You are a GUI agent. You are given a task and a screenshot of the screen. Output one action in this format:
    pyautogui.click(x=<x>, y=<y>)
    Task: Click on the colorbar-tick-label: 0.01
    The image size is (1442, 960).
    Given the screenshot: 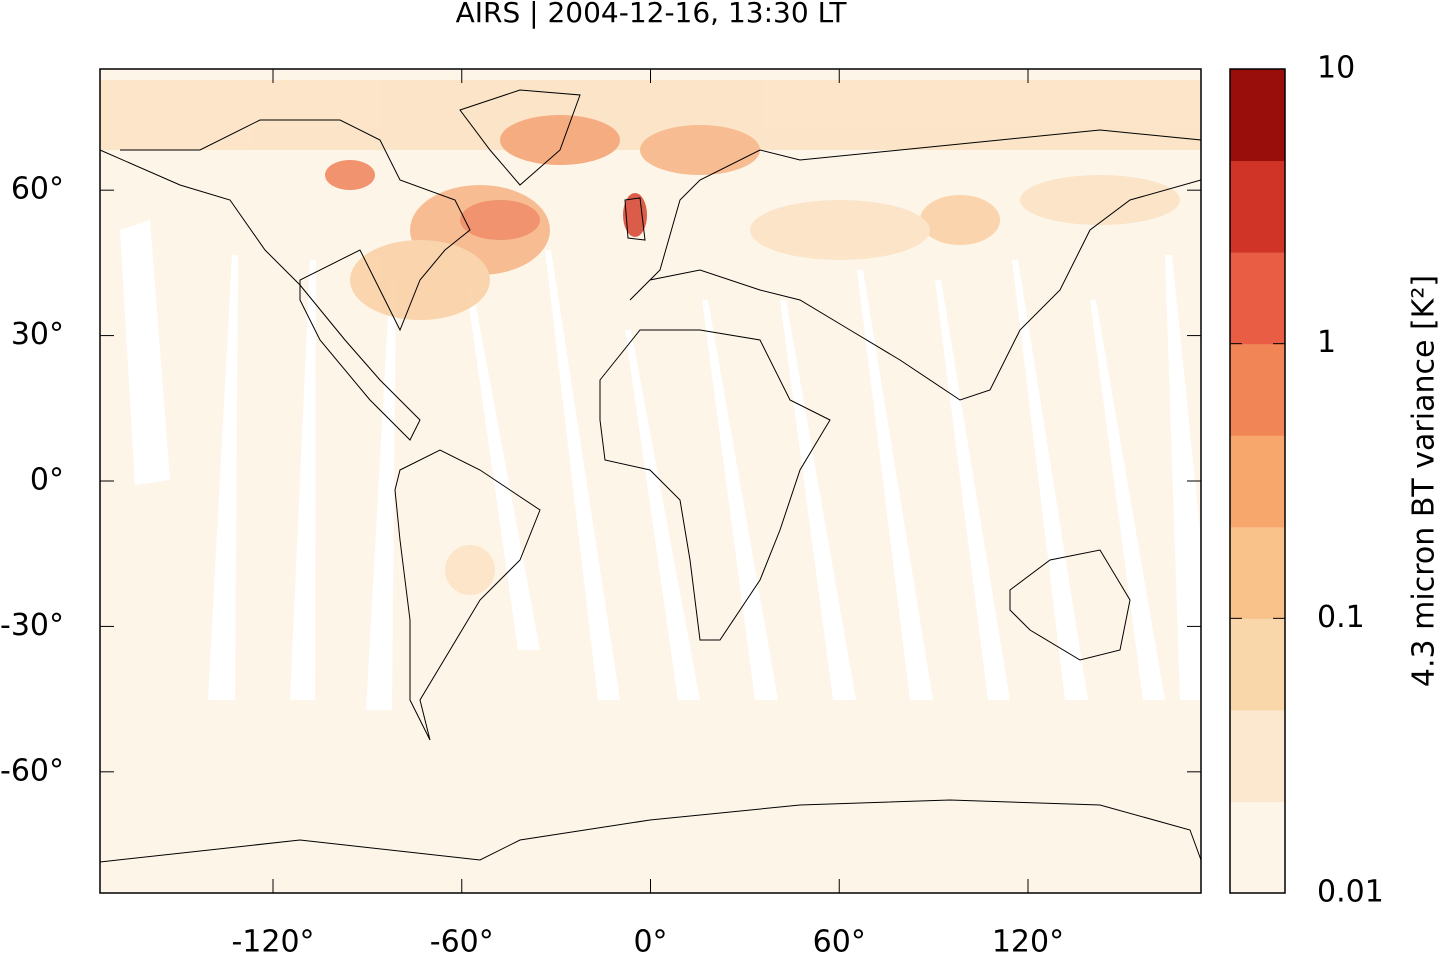 What is the action you would take?
    pyautogui.click(x=1350, y=892)
    